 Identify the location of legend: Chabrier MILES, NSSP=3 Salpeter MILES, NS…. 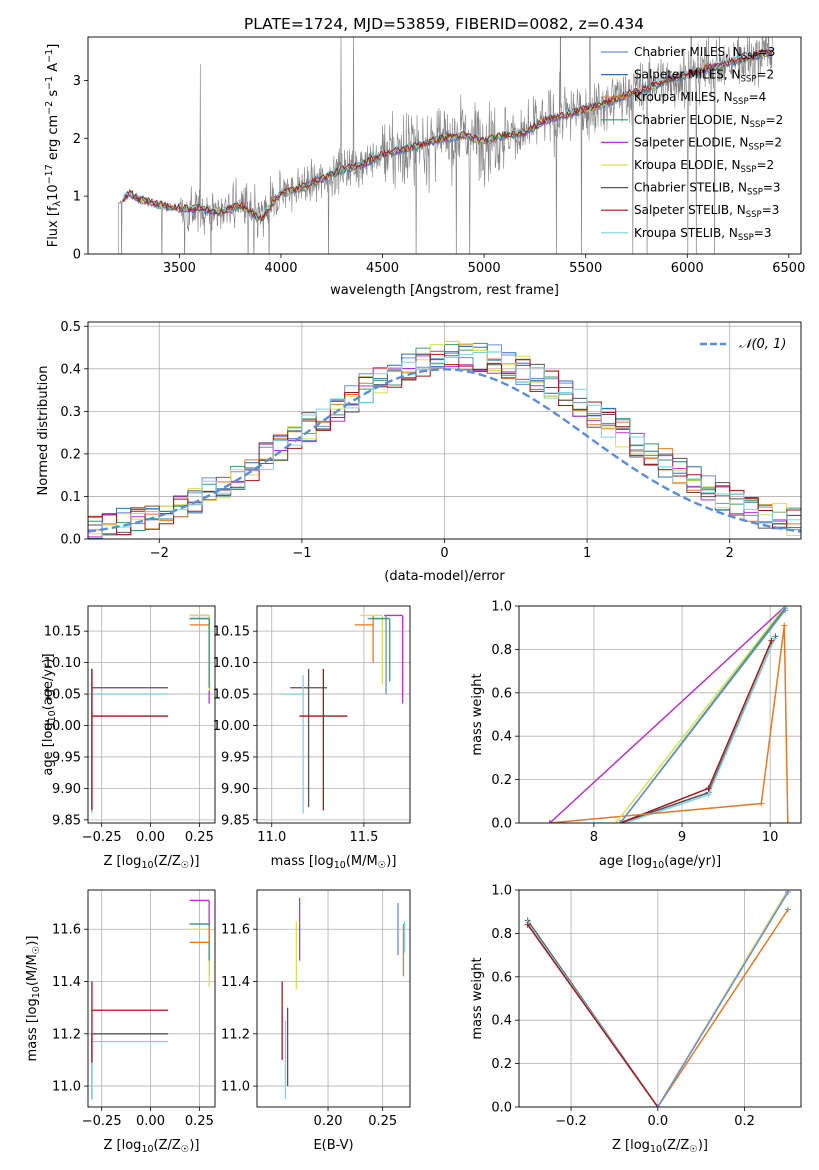
(692, 144).